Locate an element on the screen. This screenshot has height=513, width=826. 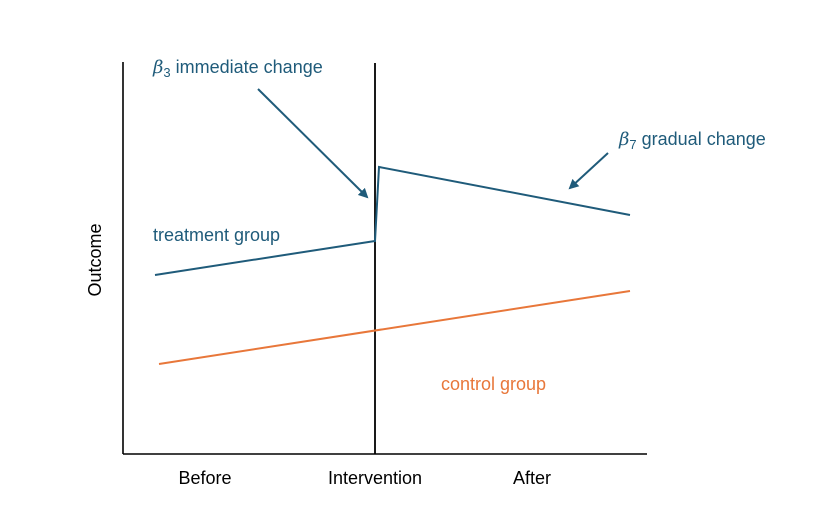
immediate-change-arrow is located at coordinates (313, 143).